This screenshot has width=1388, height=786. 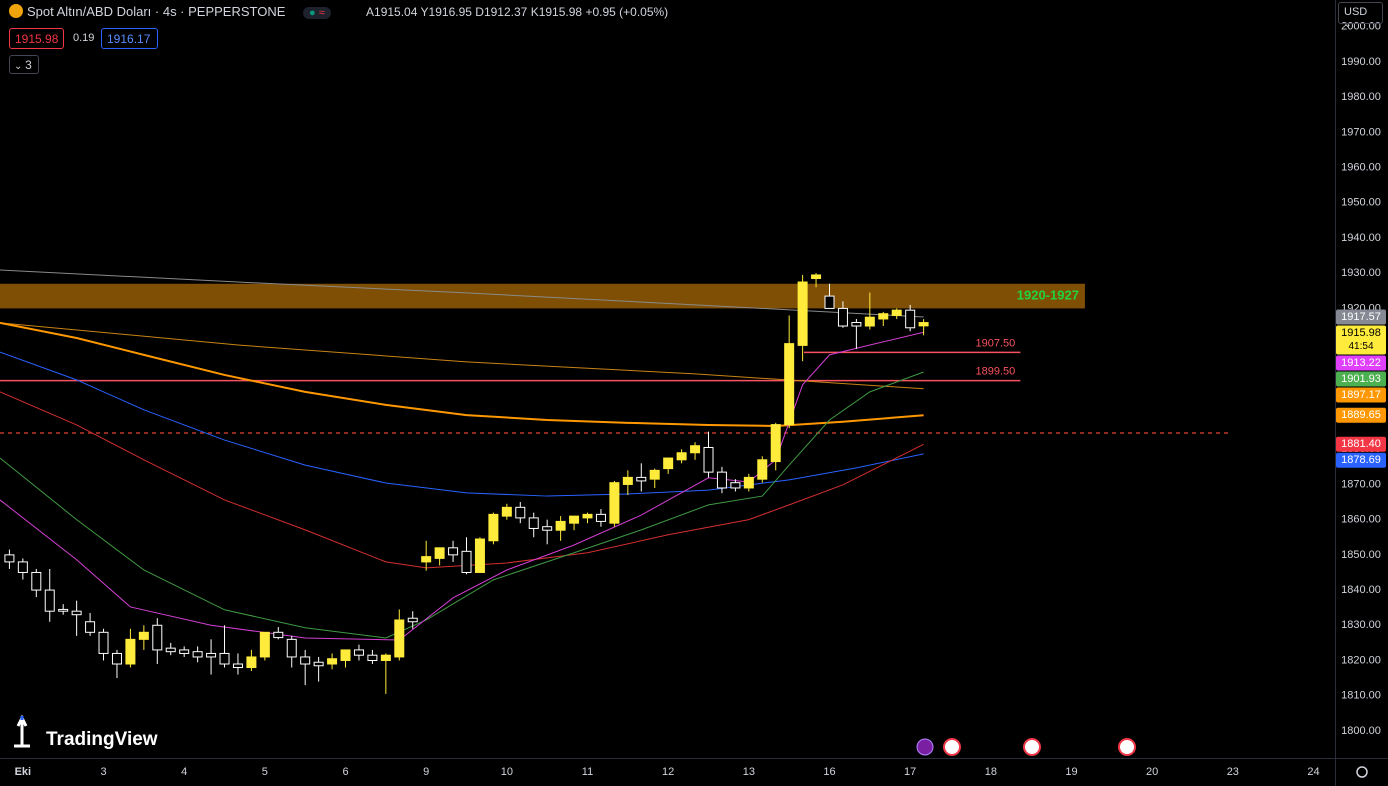 What do you see at coordinates (36, 38) in the screenshot?
I see `sell-price: 1915.98` at bounding box center [36, 38].